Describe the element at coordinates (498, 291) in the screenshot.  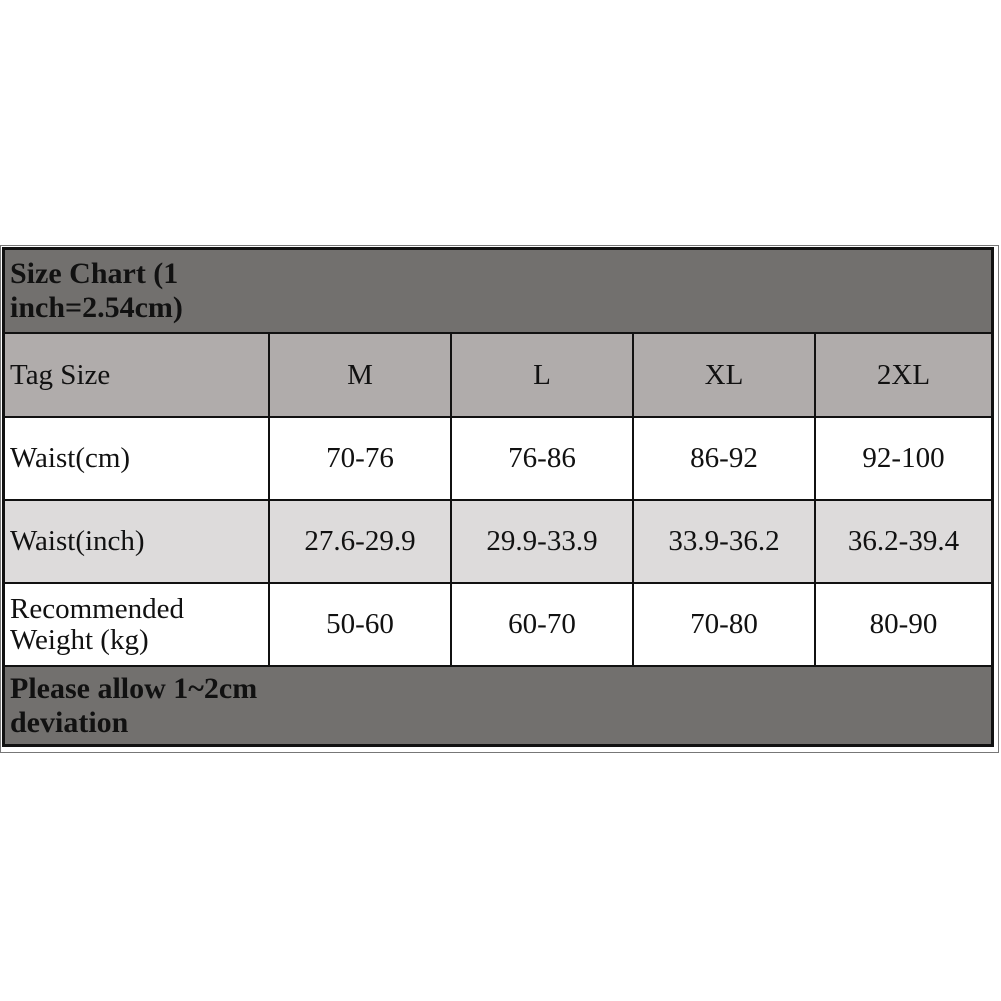
I see `title-row: Size Chart (1 inch=2.54cm)` at that location.